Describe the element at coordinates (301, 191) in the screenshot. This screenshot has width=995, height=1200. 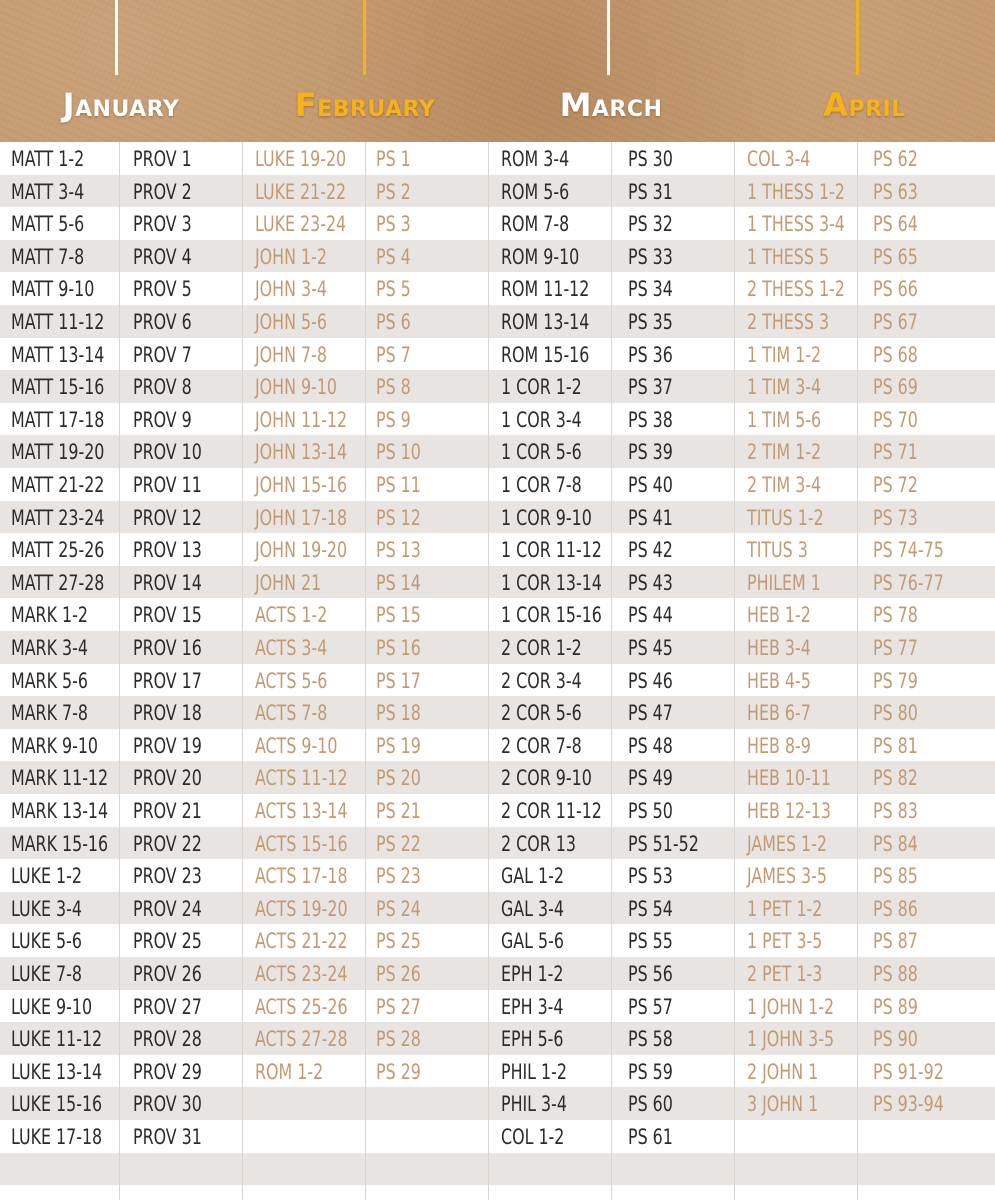
I see `reading-gospel-epistle: LUKE 21-22` at that location.